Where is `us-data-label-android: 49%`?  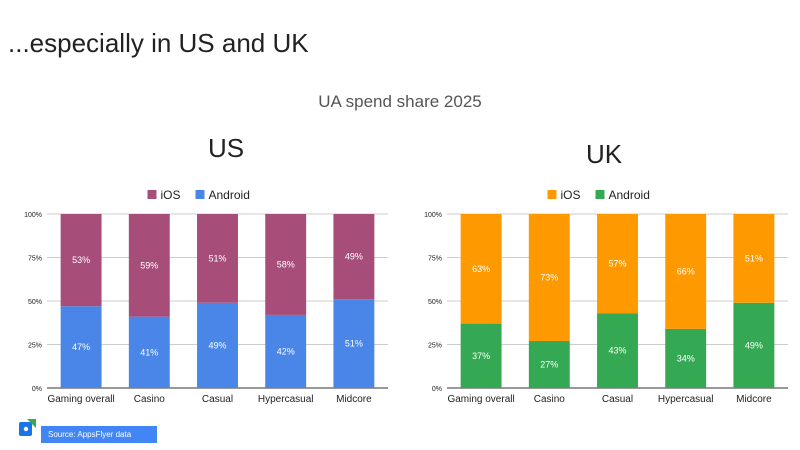 us-data-label-android: 49% is located at coordinates (217, 345).